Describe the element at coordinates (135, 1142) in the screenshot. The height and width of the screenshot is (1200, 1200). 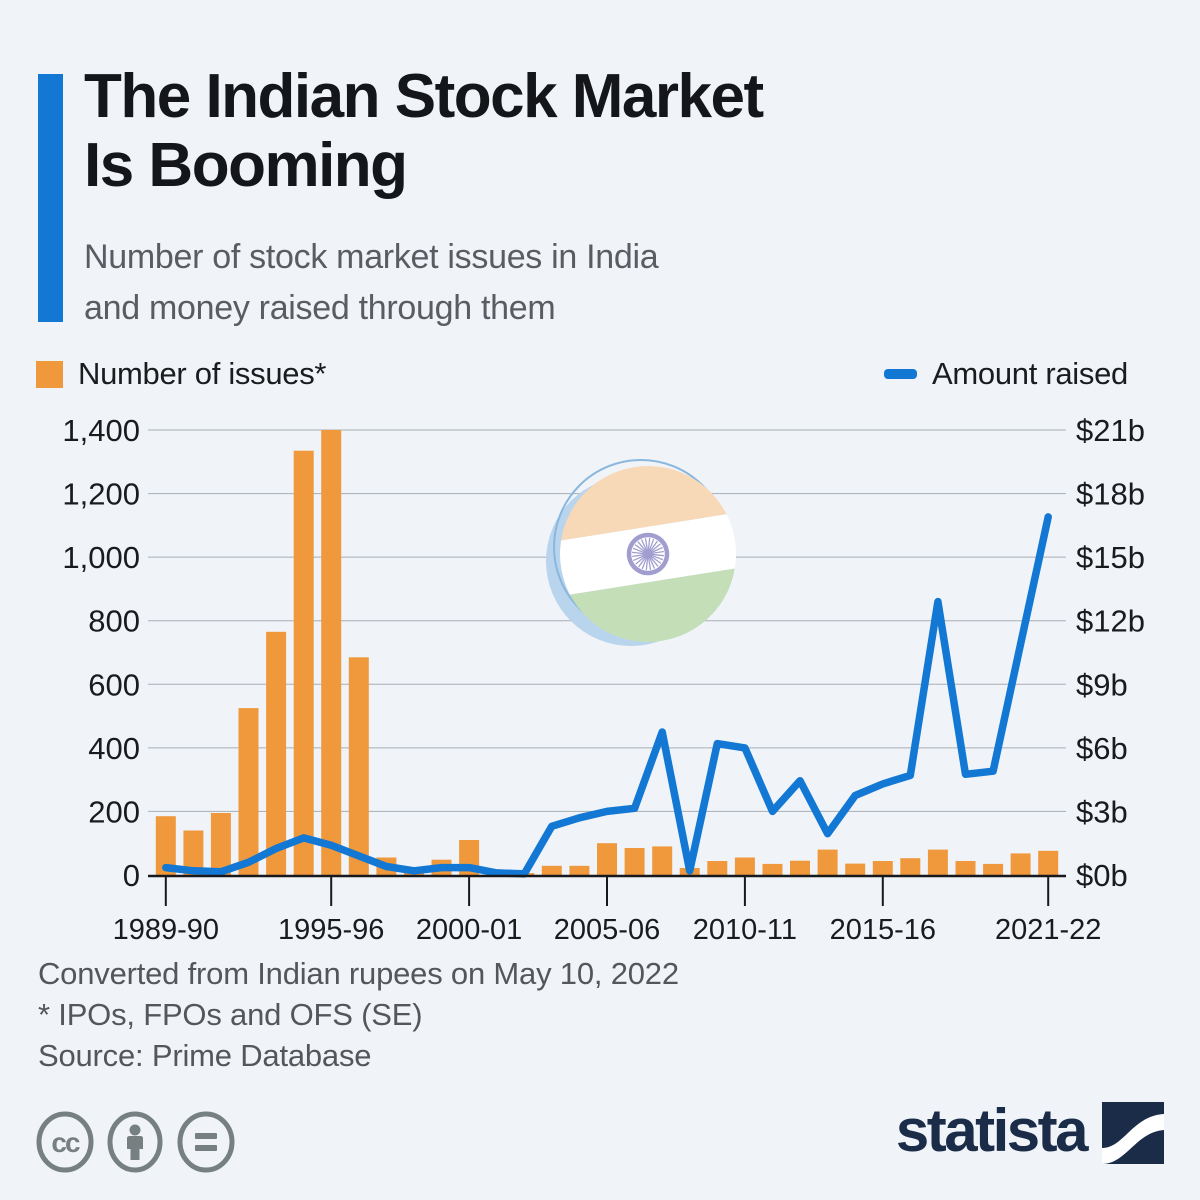
I see `attribution-person-icon` at that location.